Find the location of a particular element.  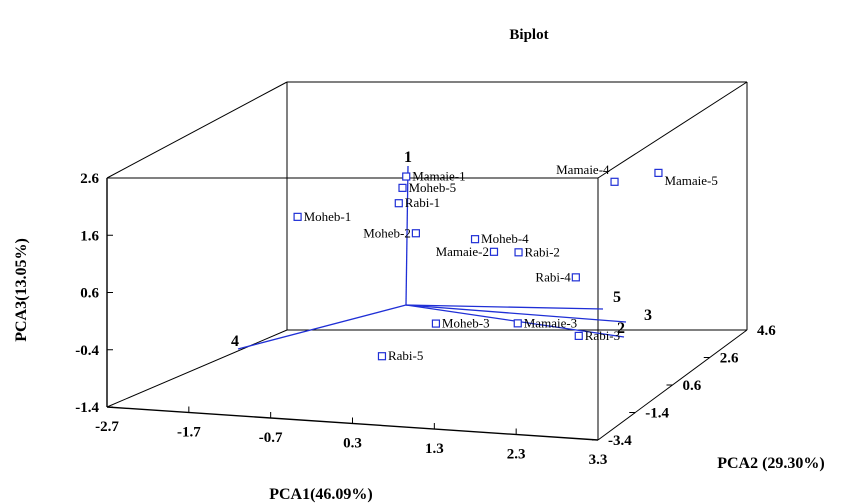

point-label: Mamaie-3 is located at coordinates (550, 322).